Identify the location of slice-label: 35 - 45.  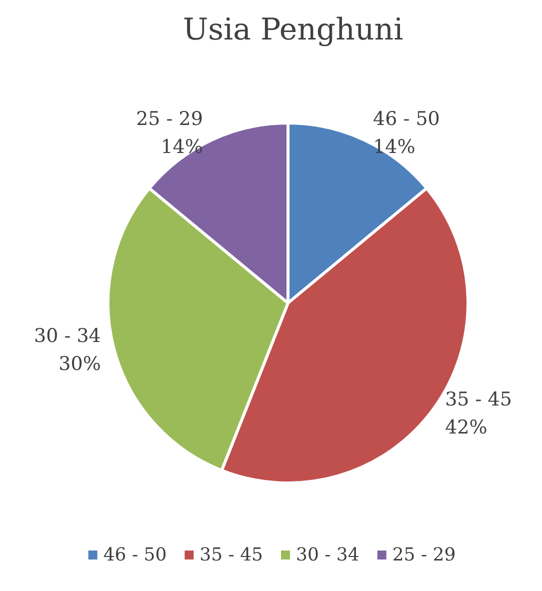
(478, 399).